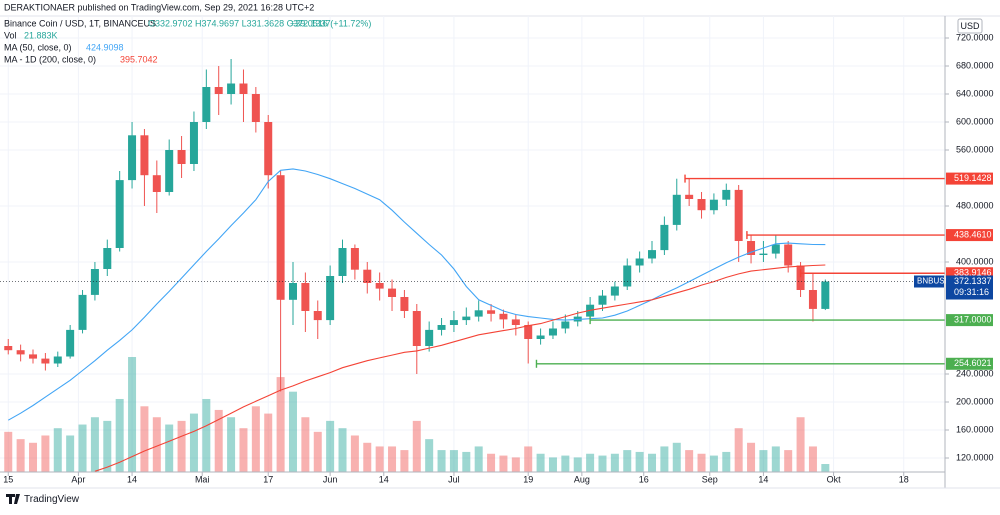 The height and width of the screenshot is (515, 1000). What do you see at coordinates (973, 178) in the screenshot?
I see `level-label: 519.1428` at bounding box center [973, 178].